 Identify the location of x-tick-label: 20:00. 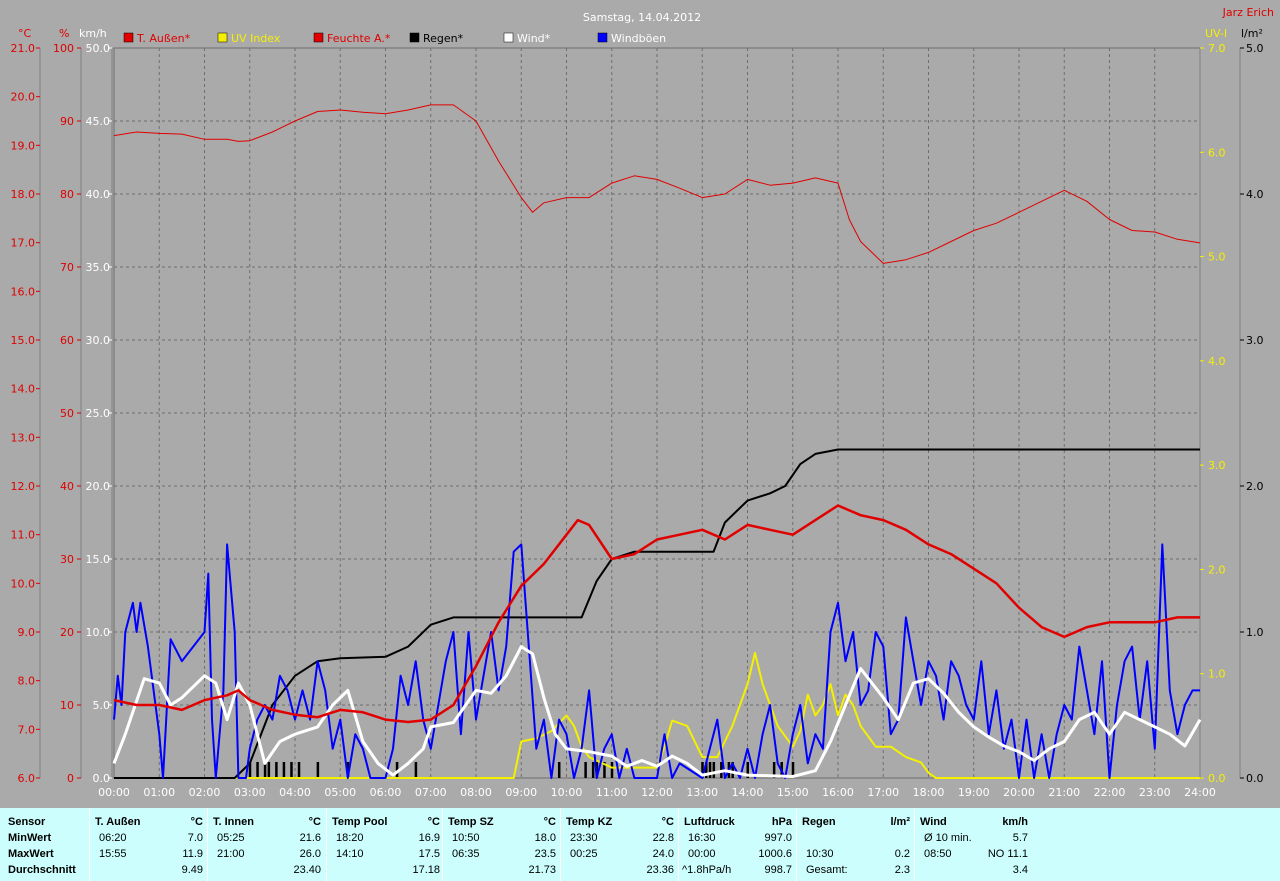
(1019, 792).